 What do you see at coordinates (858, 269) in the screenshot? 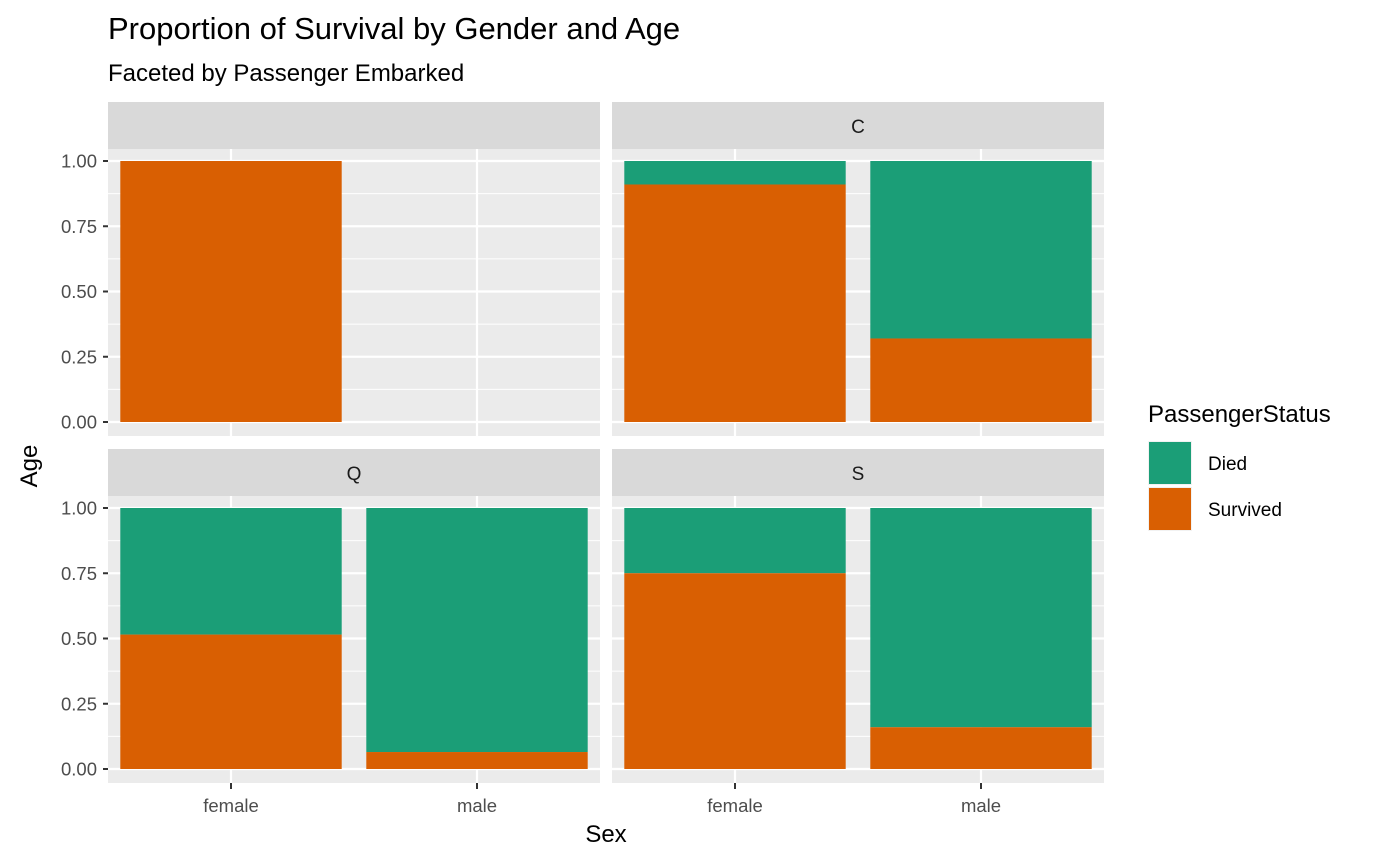
I see `facet-panel: C` at bounding box center [858, 269].